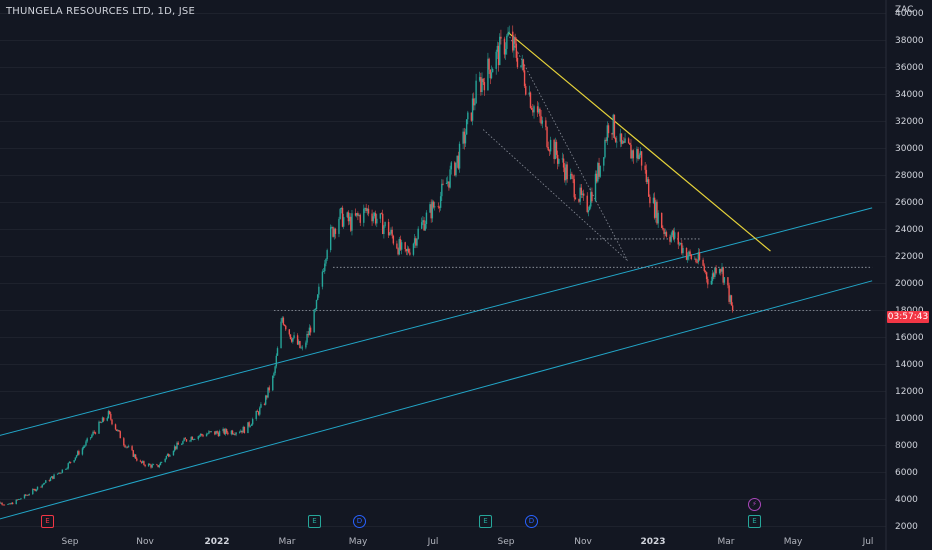  I want to click on wedge-line-upper, so click(567, 147).